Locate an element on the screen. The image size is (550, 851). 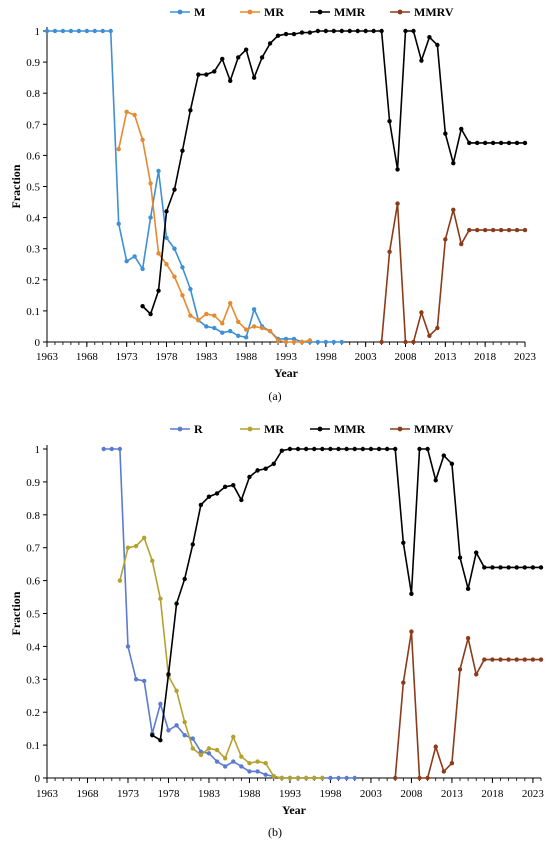
y-tick-label: 0.8 is located at coordinates (33, 516).